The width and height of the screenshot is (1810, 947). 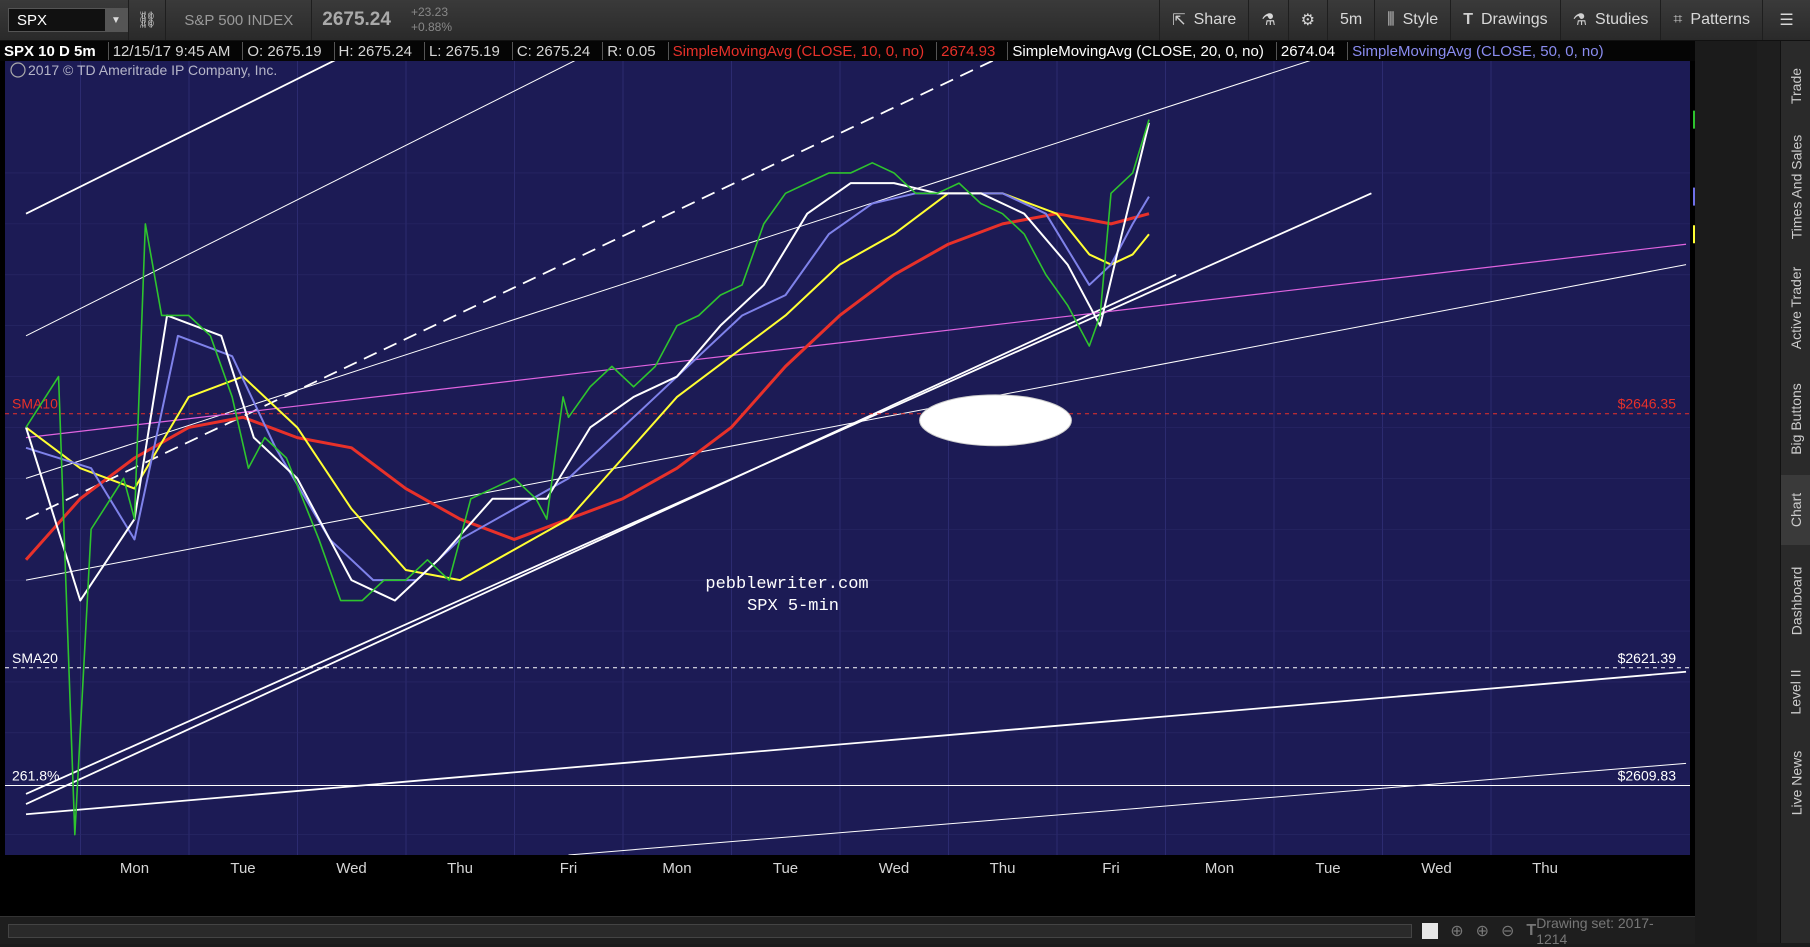 What do you see at coordinates (1647, 775) in the screenshot?
I see `level-price-label: $2609.83` at bounding box center [1647, 775].